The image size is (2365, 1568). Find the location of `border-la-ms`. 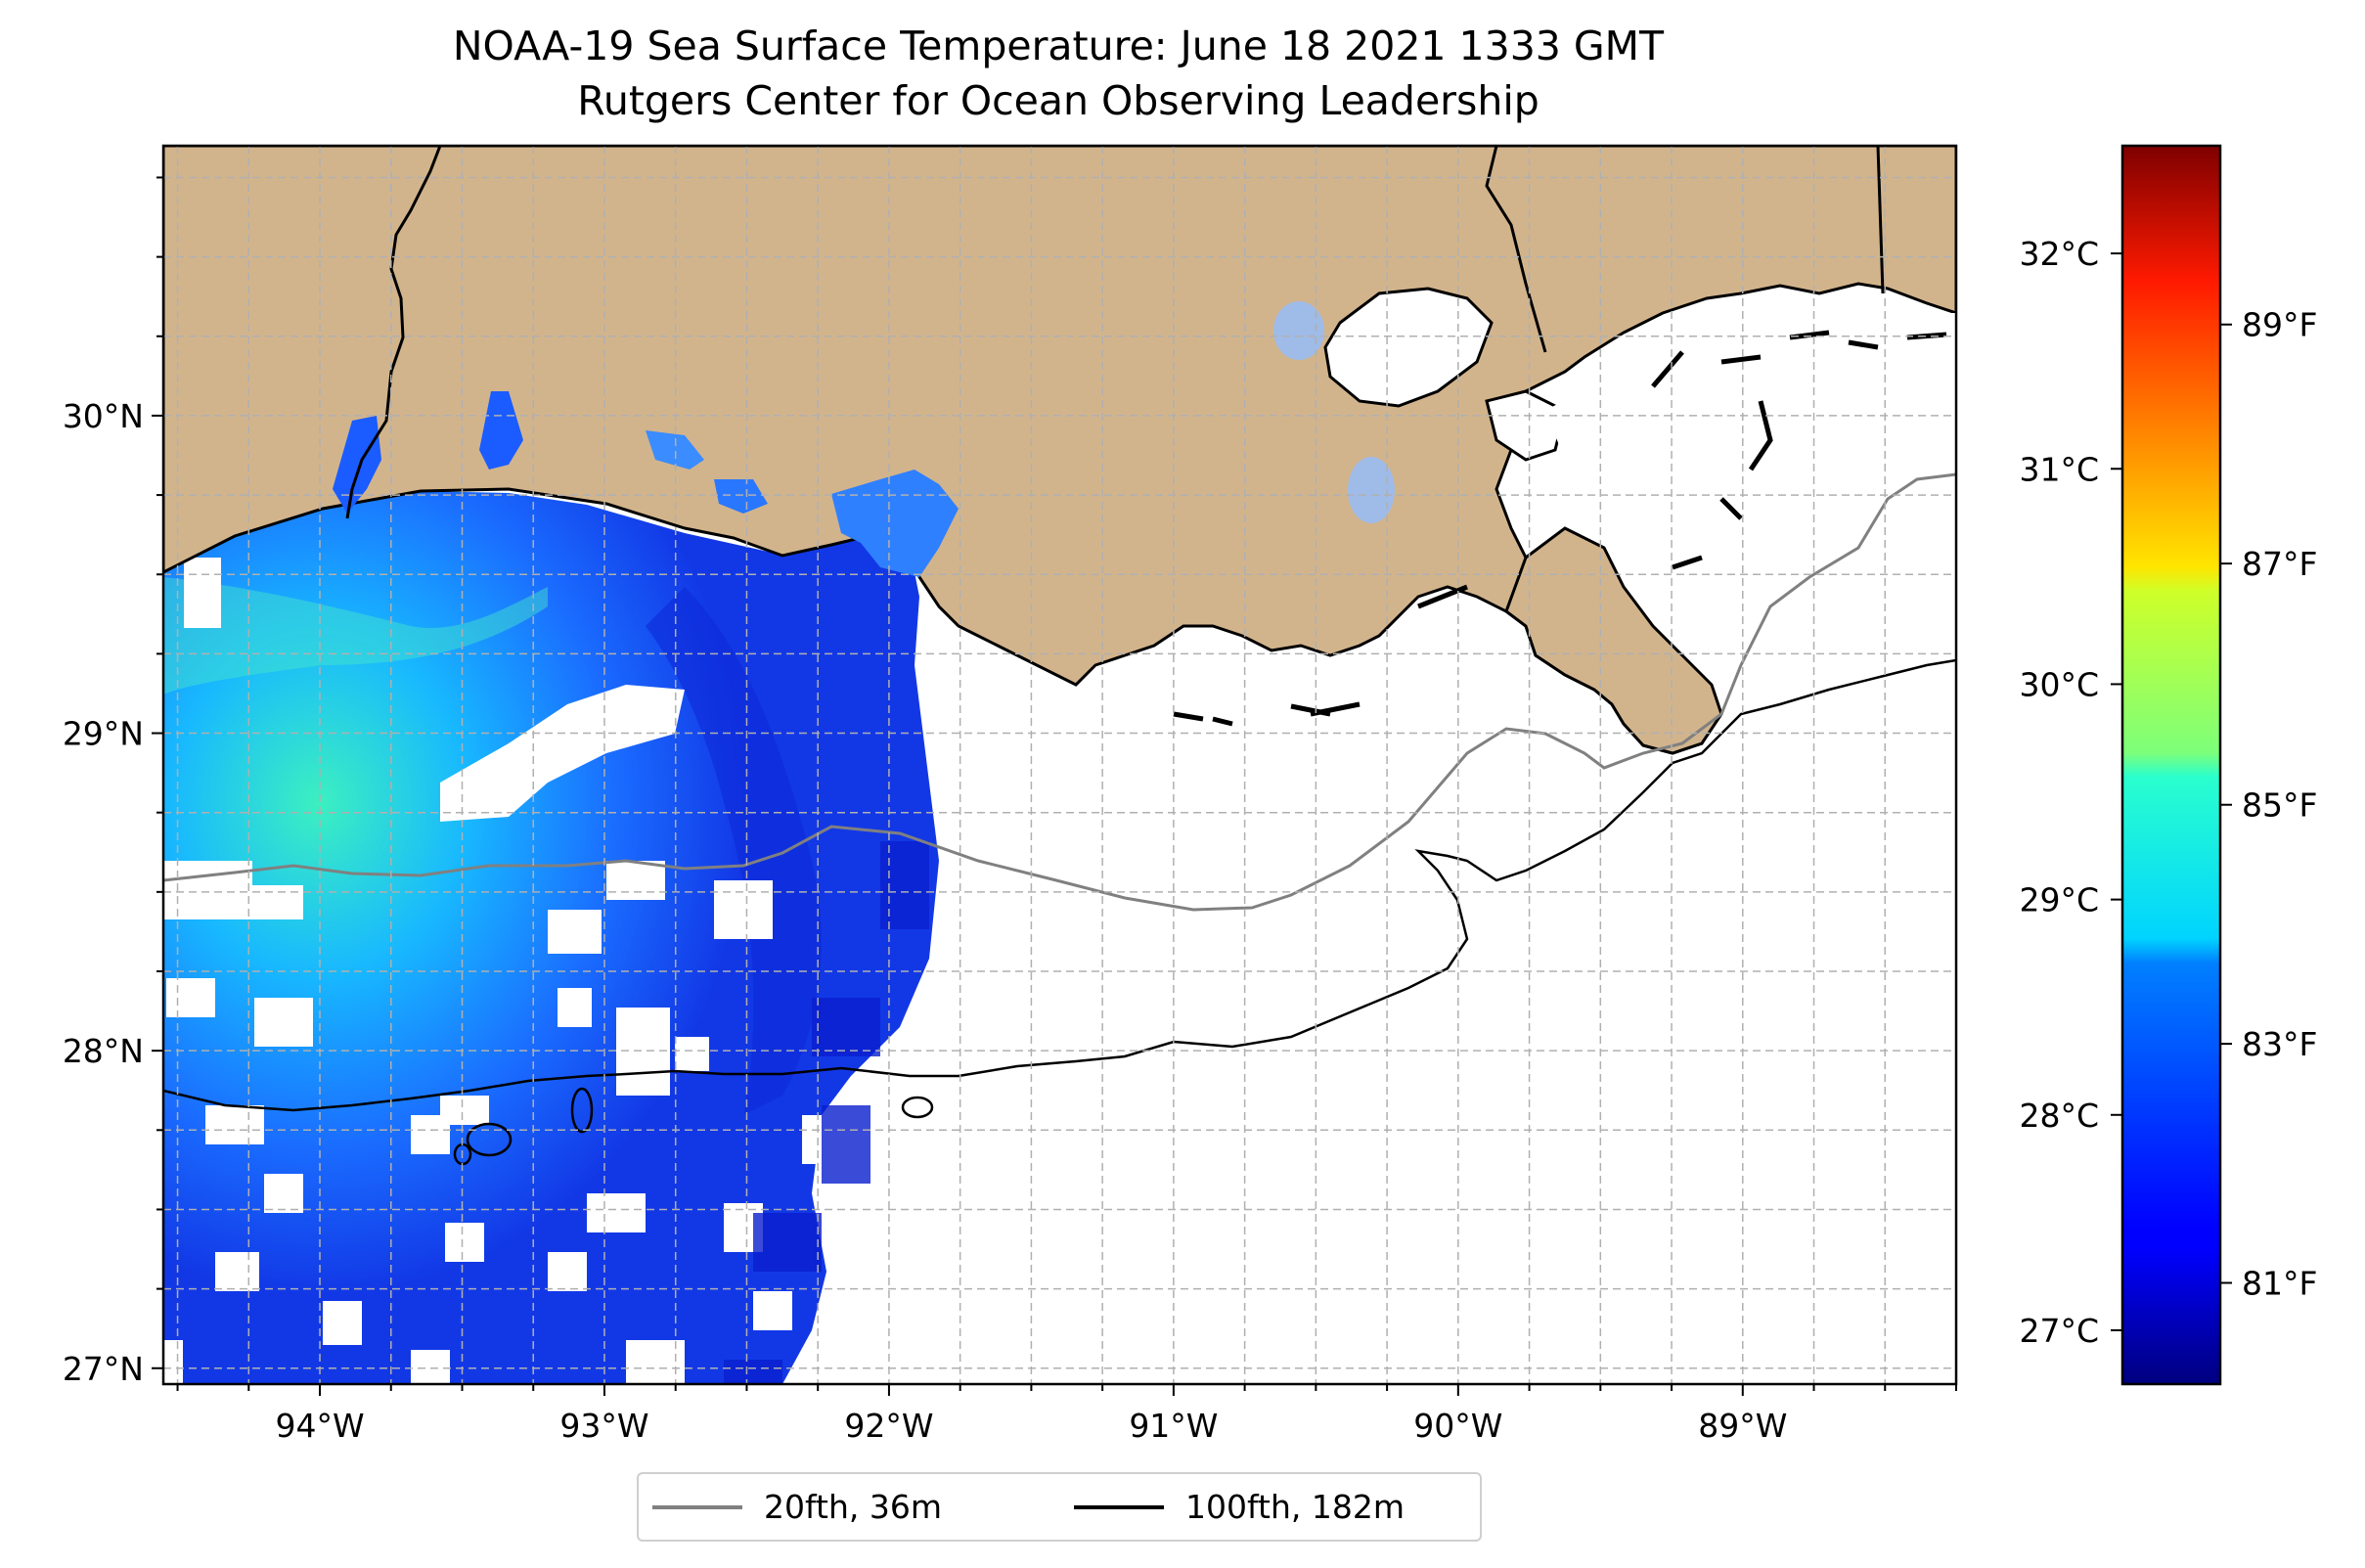

border-la-ms is located at coordinates (1516, 249).